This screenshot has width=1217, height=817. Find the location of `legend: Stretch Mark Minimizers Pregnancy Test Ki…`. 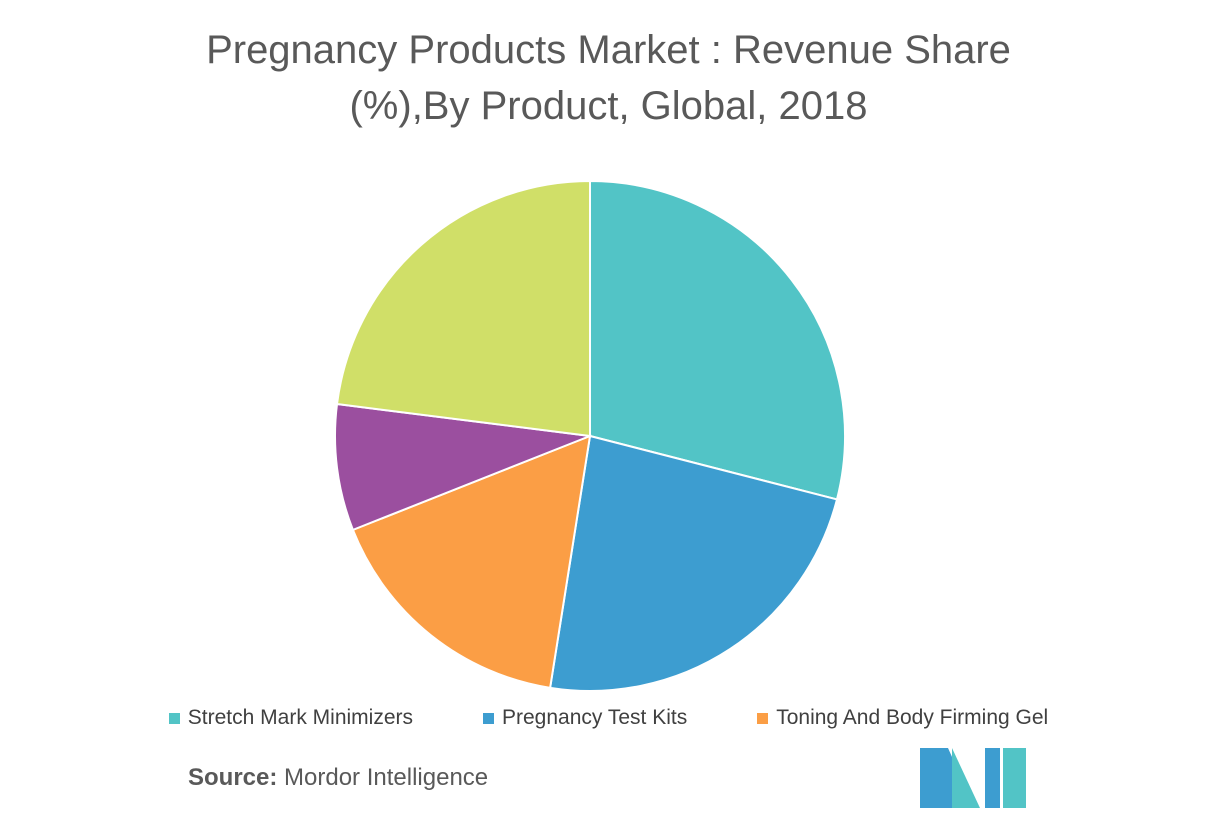

legend: Stretch Mark Minimizers Pregnancy Test Ki… is located at coordinates (608, 718).